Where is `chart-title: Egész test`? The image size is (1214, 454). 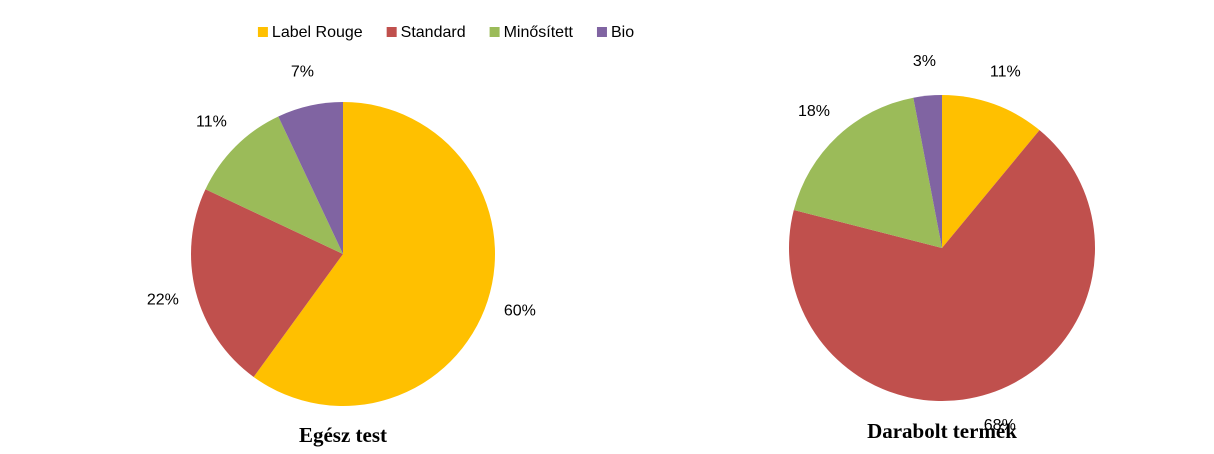
chart-title: Egész test is located at coordinates (343, 435).